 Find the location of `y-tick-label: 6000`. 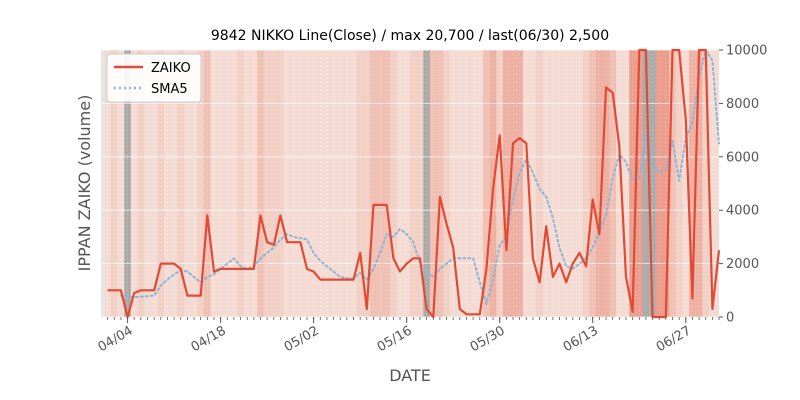

y-tick-label: 6000 is located at coordinates (742, 157).